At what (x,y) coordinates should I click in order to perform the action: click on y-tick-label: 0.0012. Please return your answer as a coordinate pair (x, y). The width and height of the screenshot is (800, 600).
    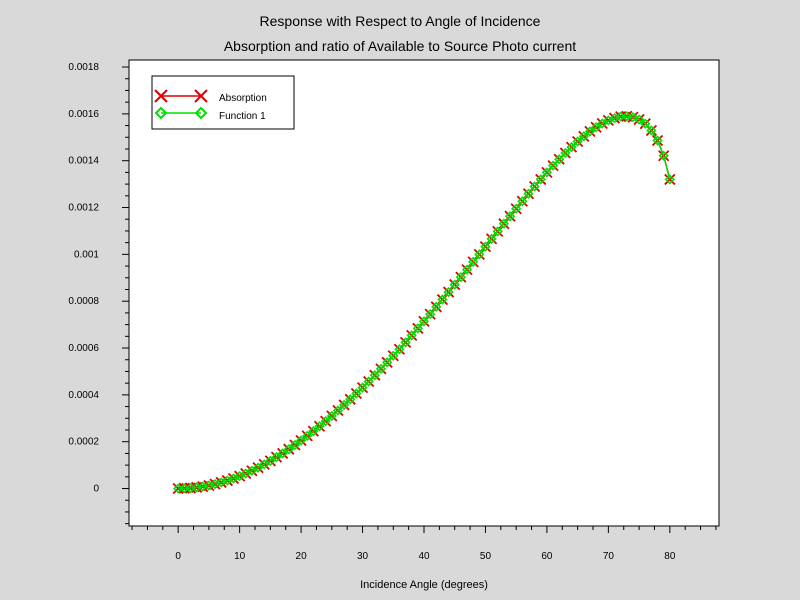
    Looking at the image, I should click on (83, 208).